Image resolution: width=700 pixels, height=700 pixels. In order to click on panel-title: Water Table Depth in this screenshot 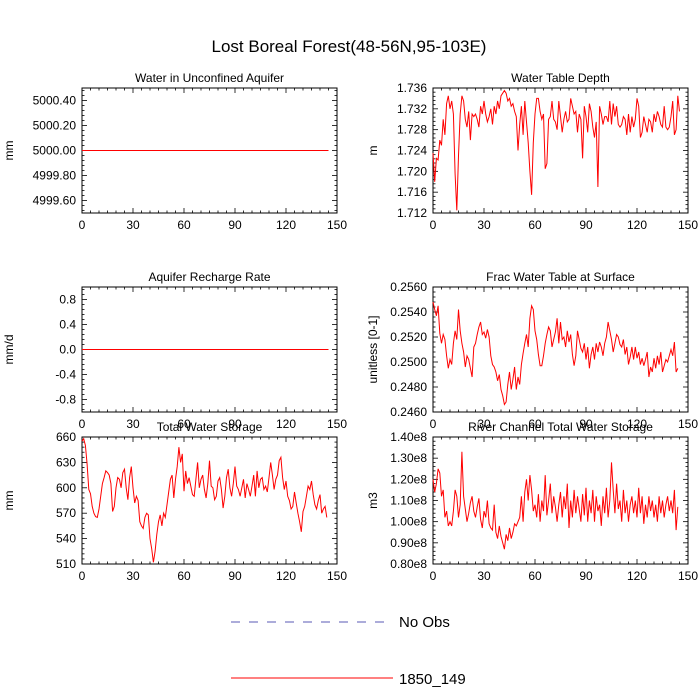, I will do `click(560, 78)`.